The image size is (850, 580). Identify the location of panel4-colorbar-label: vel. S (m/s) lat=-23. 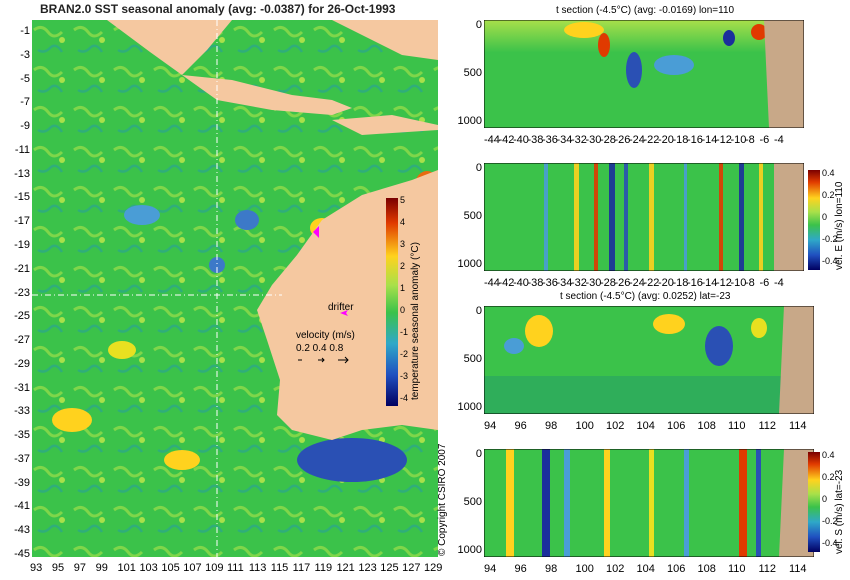
(839, 511).